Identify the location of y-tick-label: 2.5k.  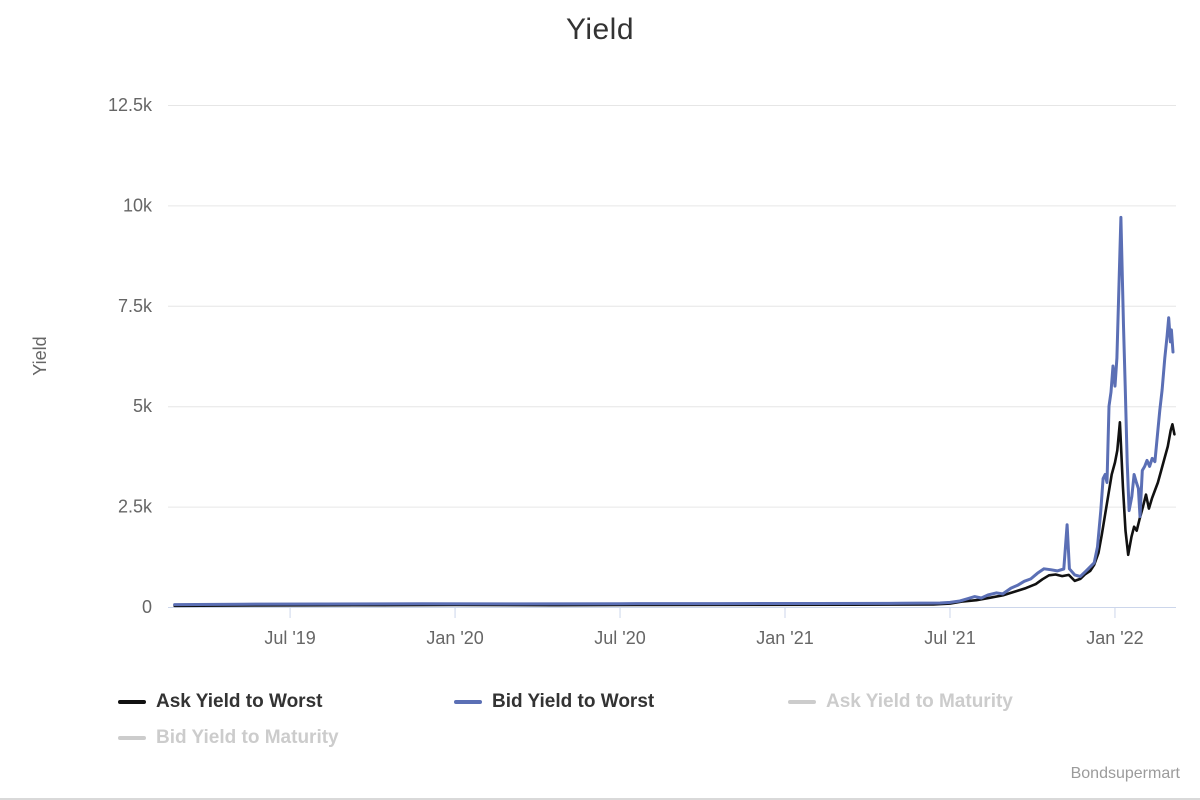
(135, 507).